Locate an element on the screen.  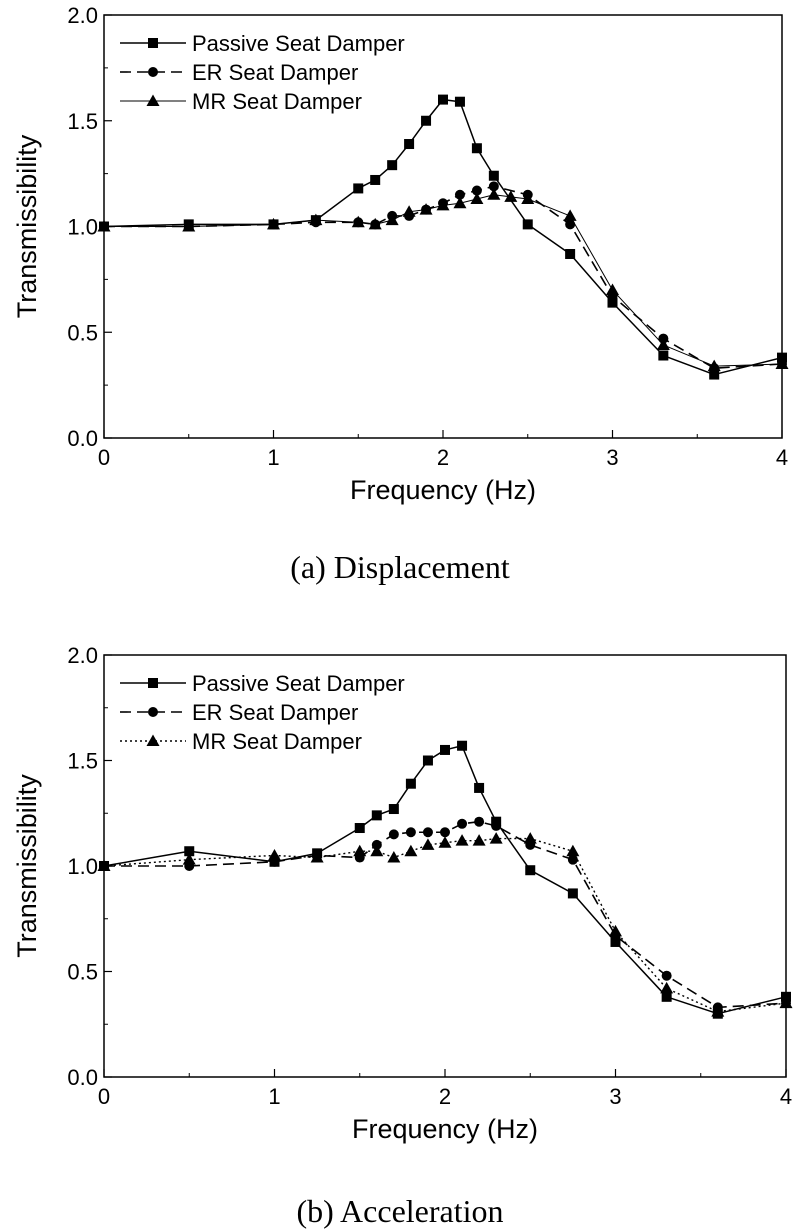
chart-caption: (b) Acceleration is located at coordinates (400, 1211).